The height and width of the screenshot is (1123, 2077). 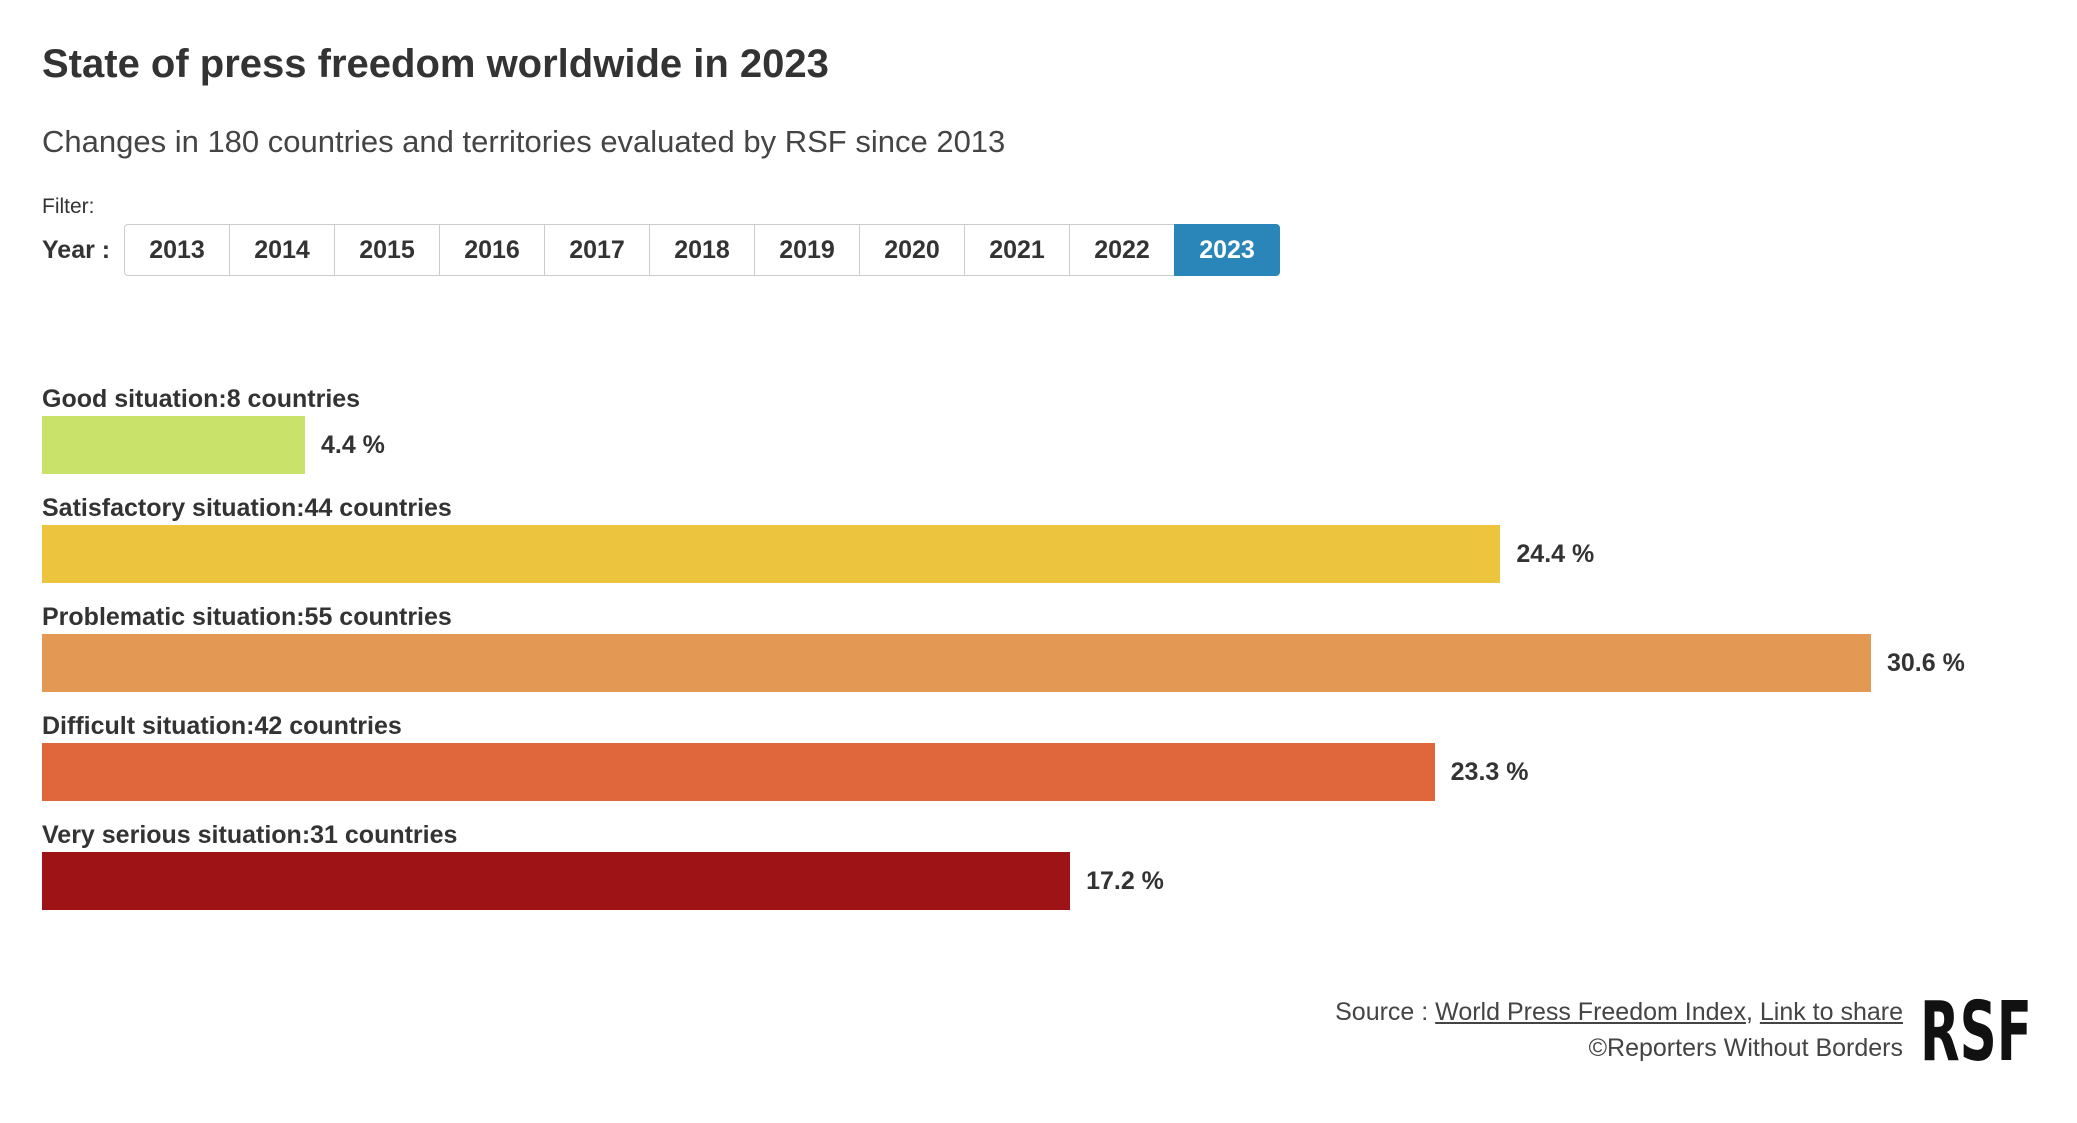 What do you see at coordinates (76, 250) in the screenshot?
I see `year-label: Year :` at bounding box center [76, 250].